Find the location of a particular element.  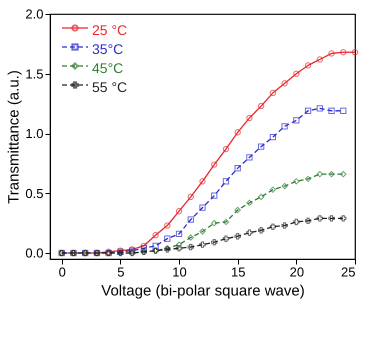

x-tick-label: 0 is located at coordinates (62, 272).